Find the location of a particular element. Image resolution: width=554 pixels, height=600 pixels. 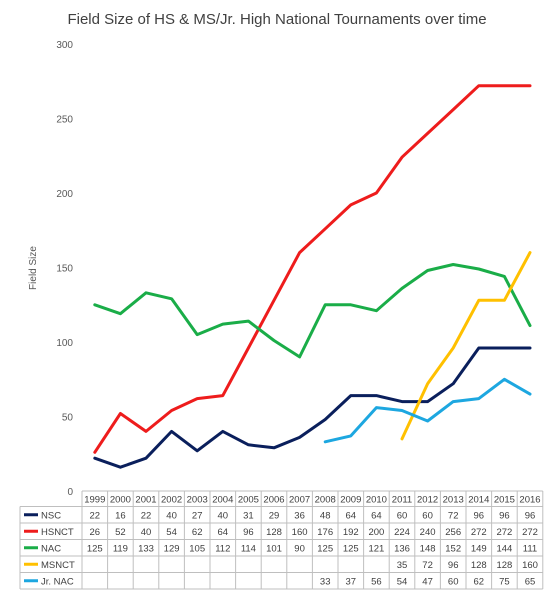

x-tick-label: 2013 is located at coordinates (453, 500).